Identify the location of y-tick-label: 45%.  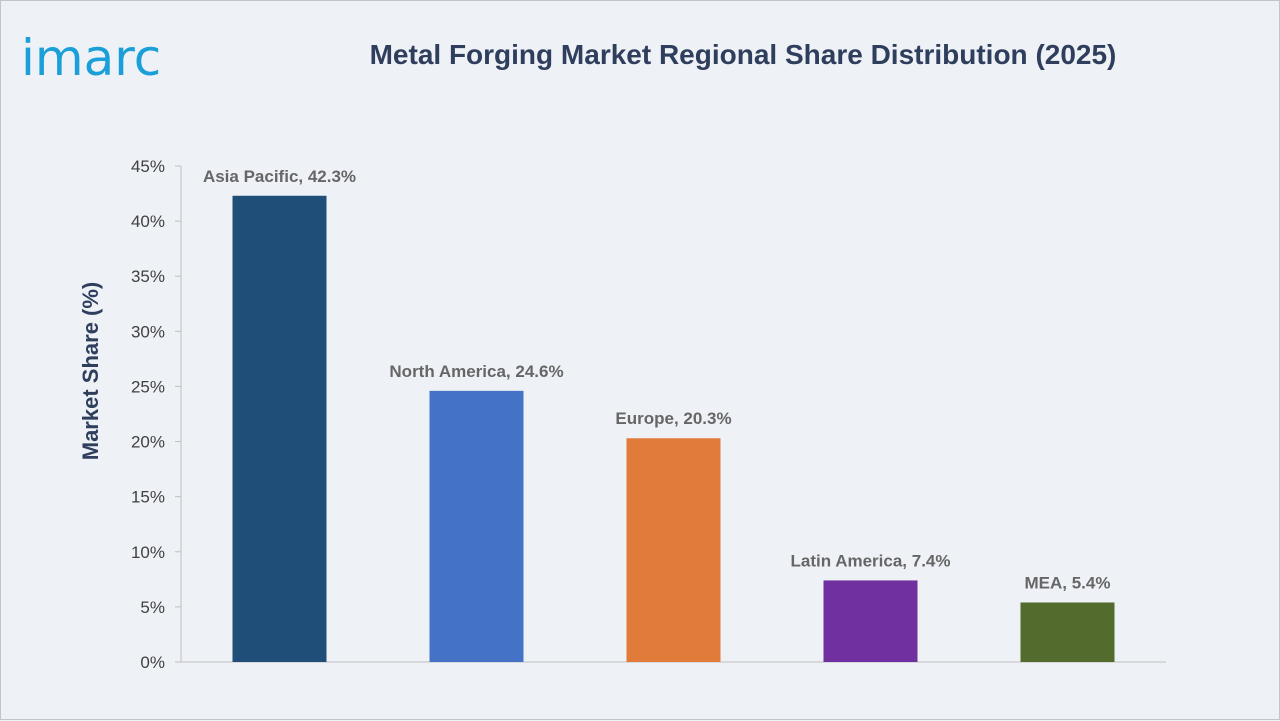
(148, 166).